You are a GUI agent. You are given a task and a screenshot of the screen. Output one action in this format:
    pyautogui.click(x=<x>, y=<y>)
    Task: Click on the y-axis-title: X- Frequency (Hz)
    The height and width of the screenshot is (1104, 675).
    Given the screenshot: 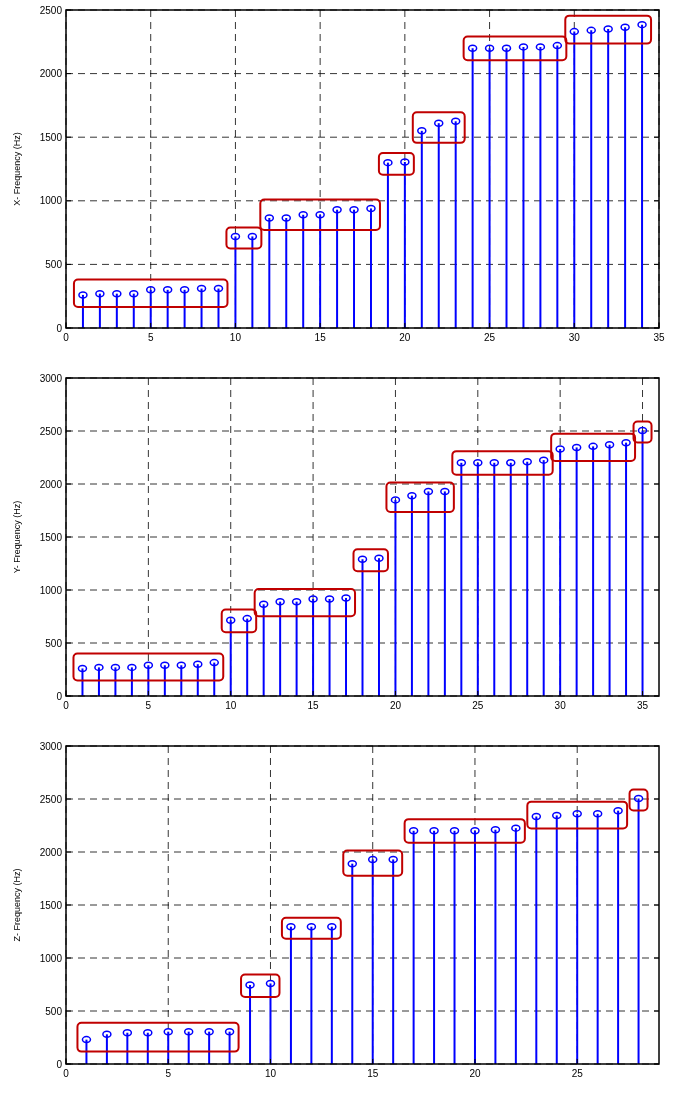 What is the action you would take?
    pyautogui.click(x=17, y=169)
    